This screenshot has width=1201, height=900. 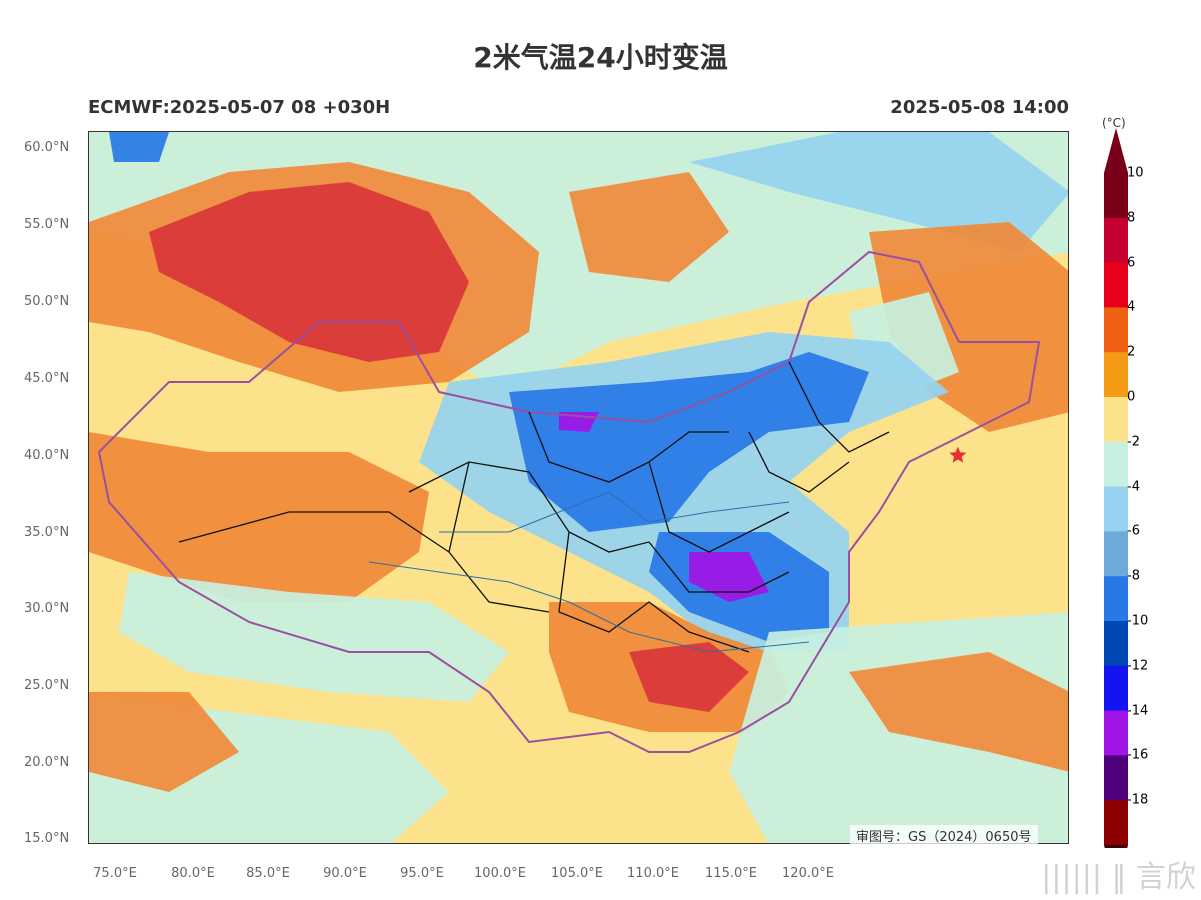 I want to click on colorbar-tick-label: -8, so click(x=1133, y=576).